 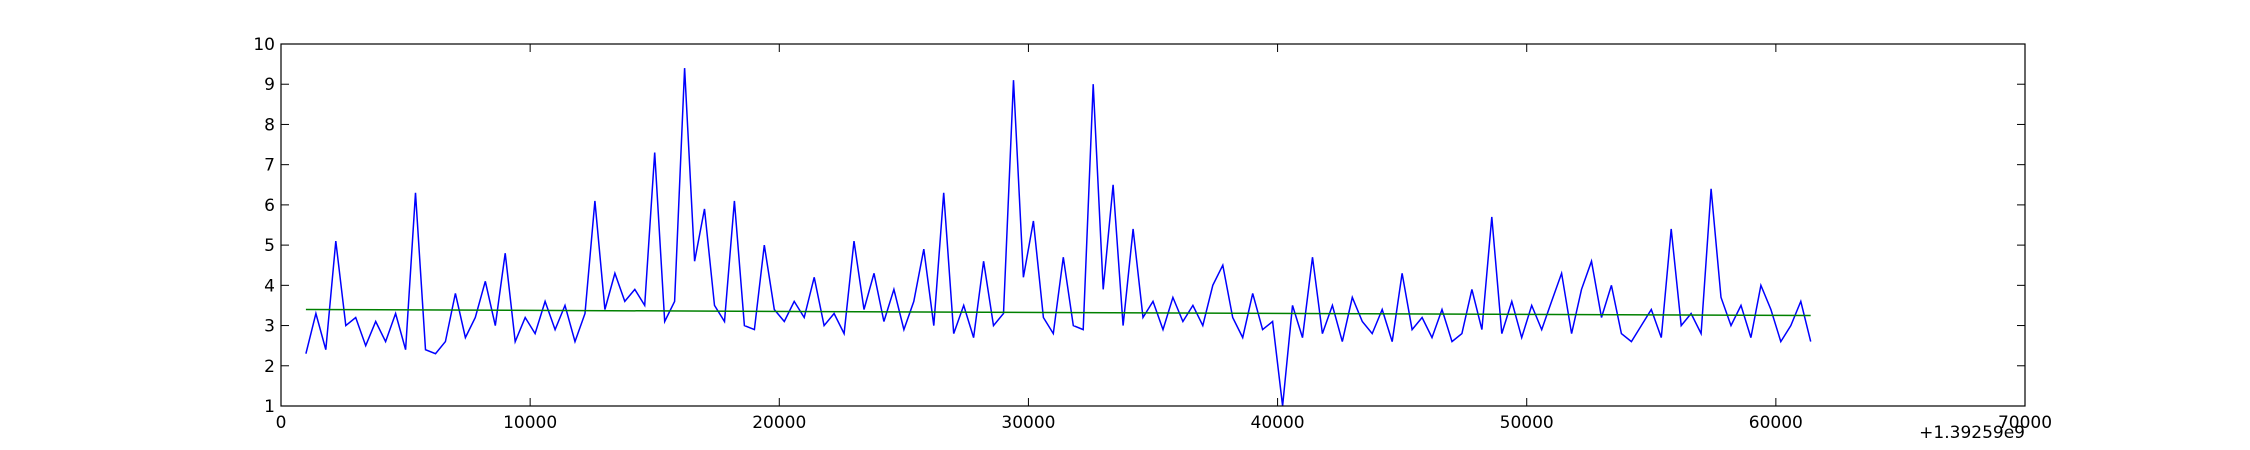 What do you see at coordinates (269, 85) in the screenshot?
I see `y-tick-label: 9` at bounding box center [269, 85].